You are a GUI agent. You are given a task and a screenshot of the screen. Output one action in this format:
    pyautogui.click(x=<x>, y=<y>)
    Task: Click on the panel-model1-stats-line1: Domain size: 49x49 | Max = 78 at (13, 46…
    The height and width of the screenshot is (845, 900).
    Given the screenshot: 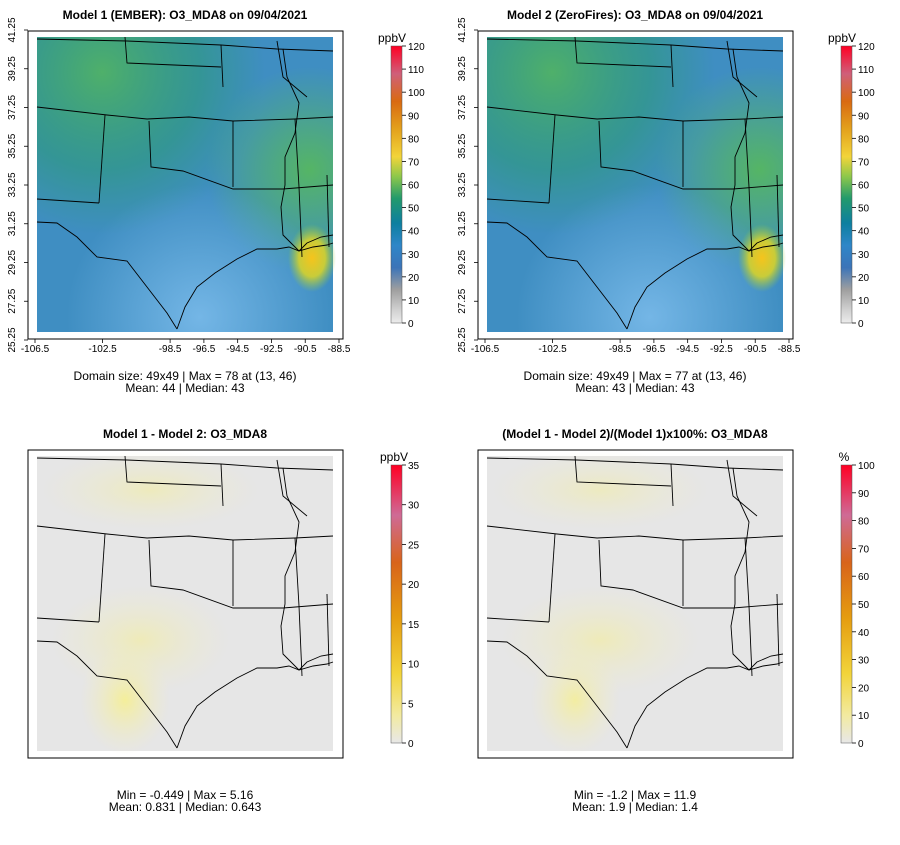 What is the action you would take?
    pyautogui.click(x=185, y=376)
    